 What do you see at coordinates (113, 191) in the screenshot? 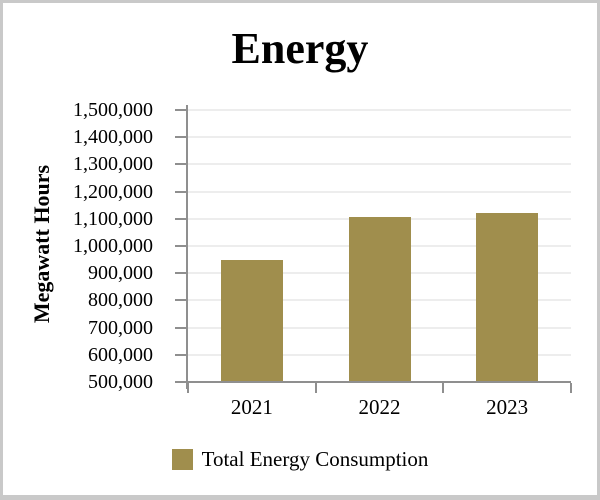
I see `y-tick-label: 1,200,000` at bounding box center [113, 191].